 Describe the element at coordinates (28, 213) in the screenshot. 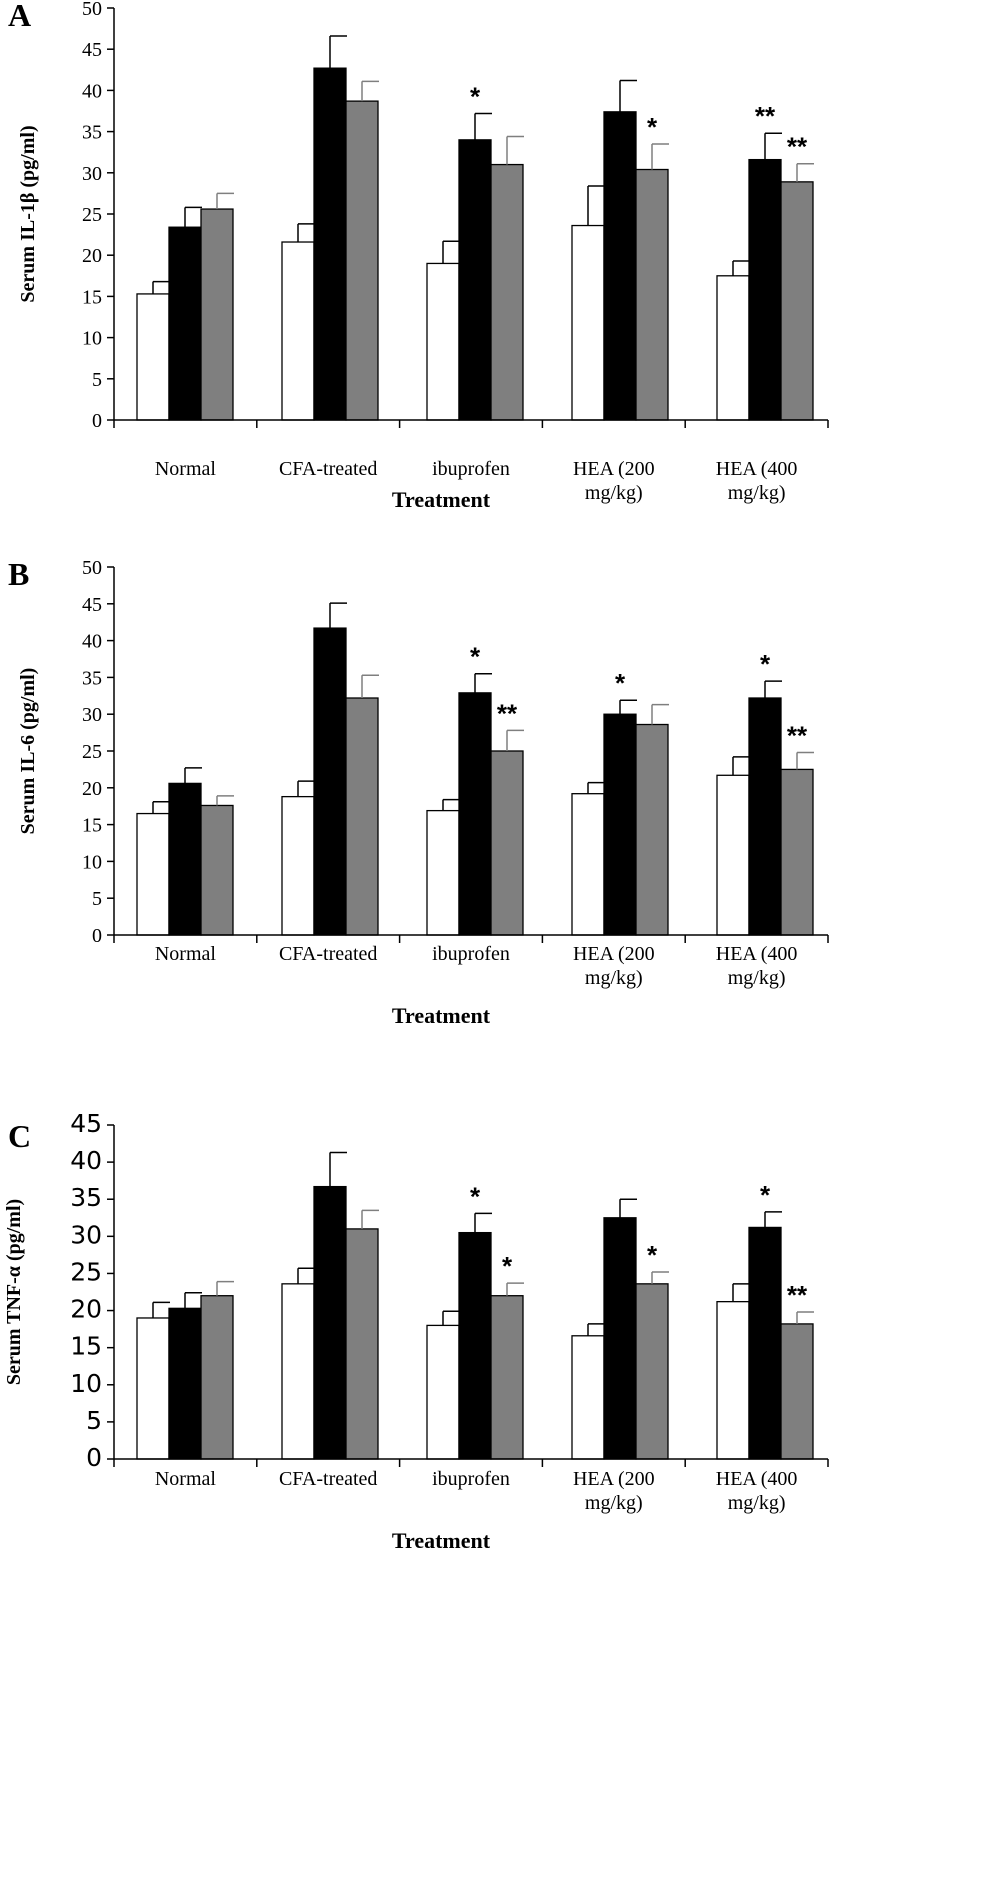

I see `y-axis-title: Serum IL-1β (pg/ml)` at that location.